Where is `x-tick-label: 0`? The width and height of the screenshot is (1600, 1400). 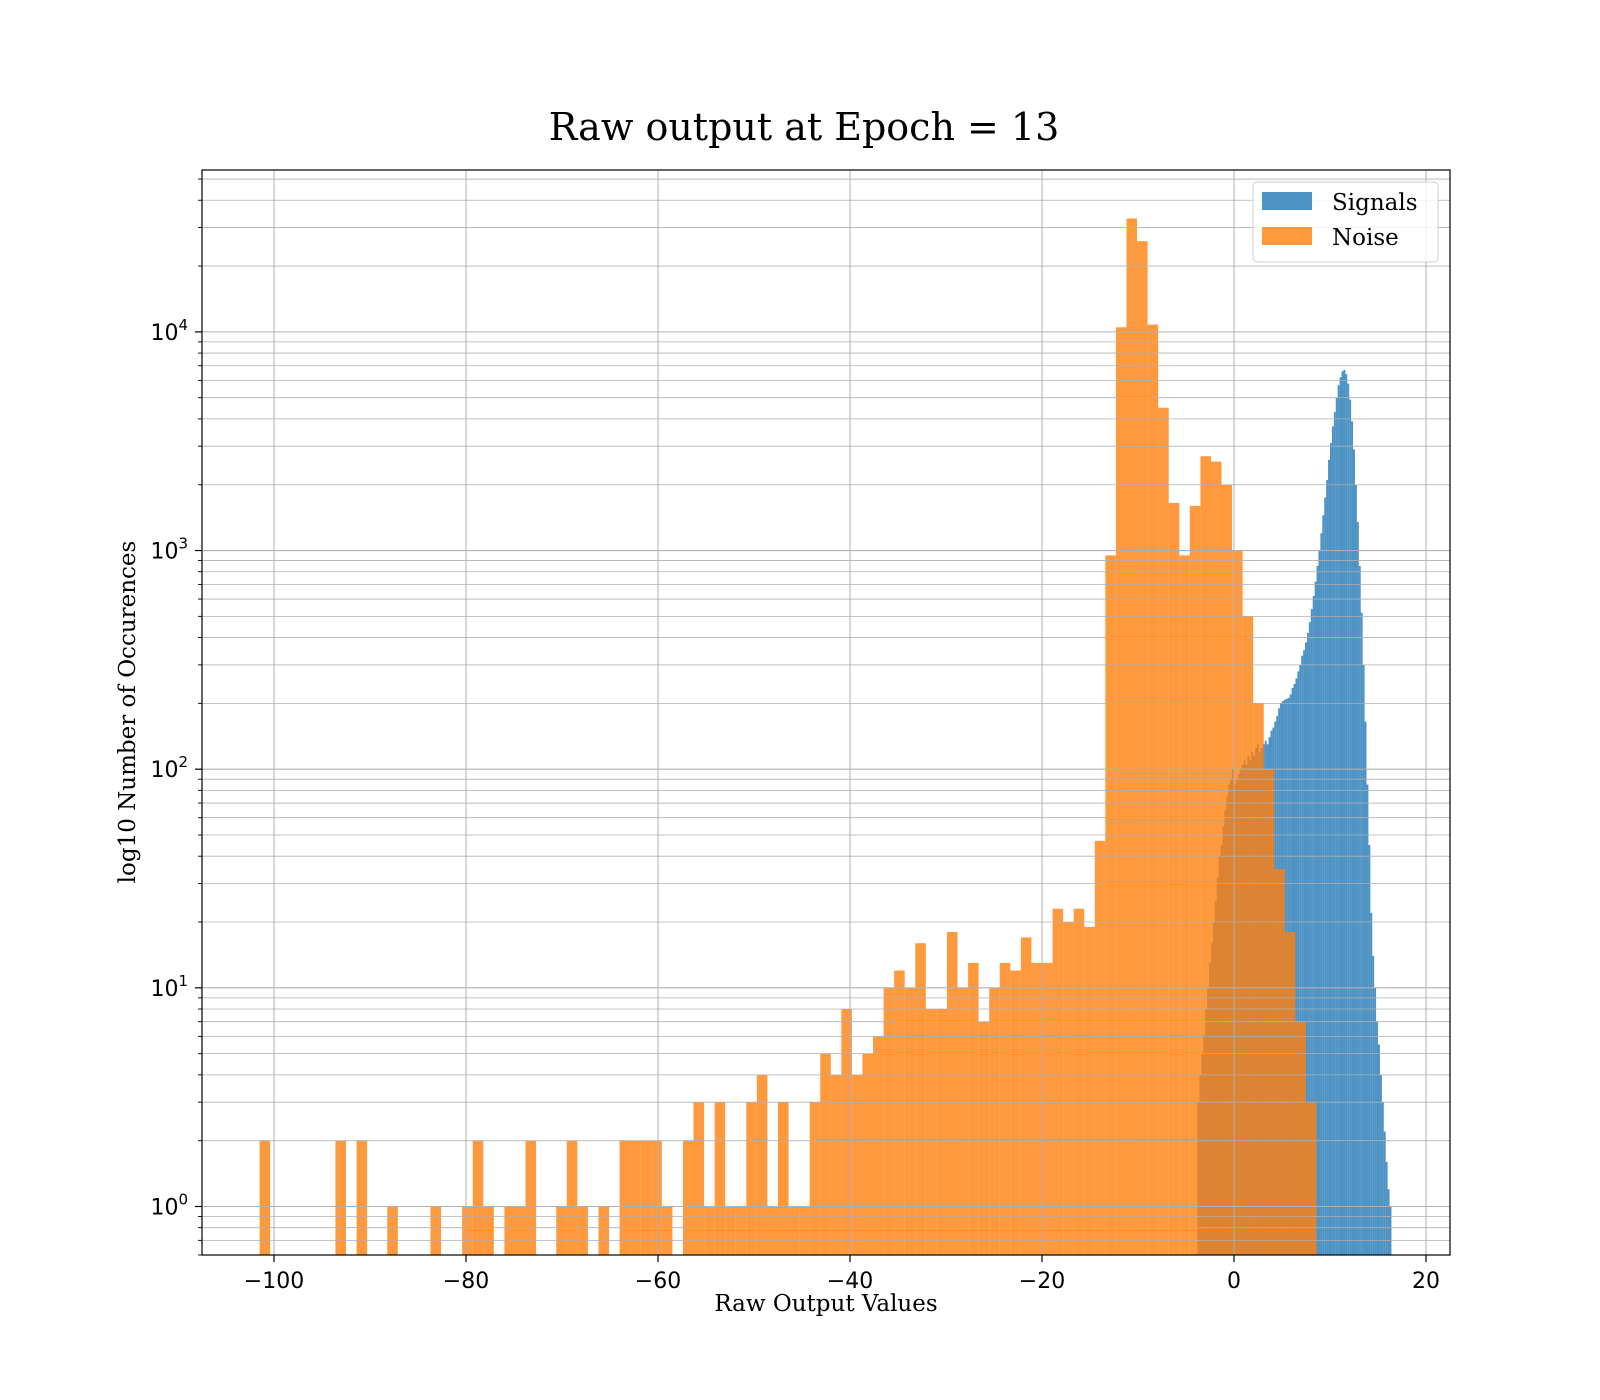
x-tick-label: 0 is located at coordinates (1234, 1281).